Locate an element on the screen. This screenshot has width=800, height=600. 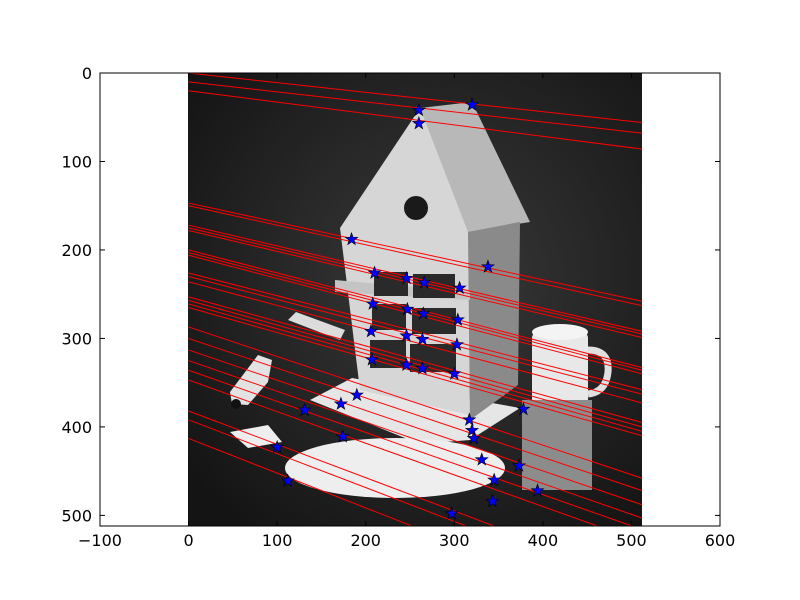
x-tick-label: 500 is located at coordinates (631, 540).